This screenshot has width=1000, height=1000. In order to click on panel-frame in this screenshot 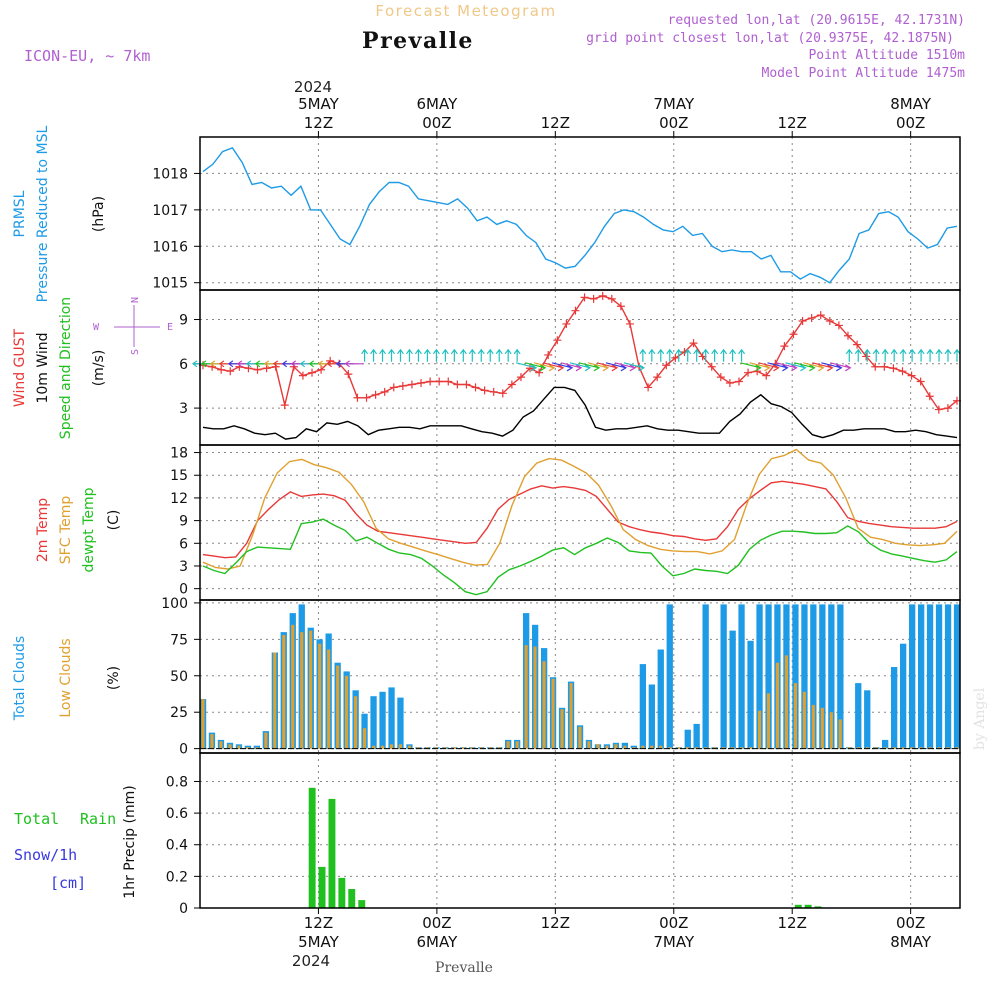, I will do `click(580, 213)`.